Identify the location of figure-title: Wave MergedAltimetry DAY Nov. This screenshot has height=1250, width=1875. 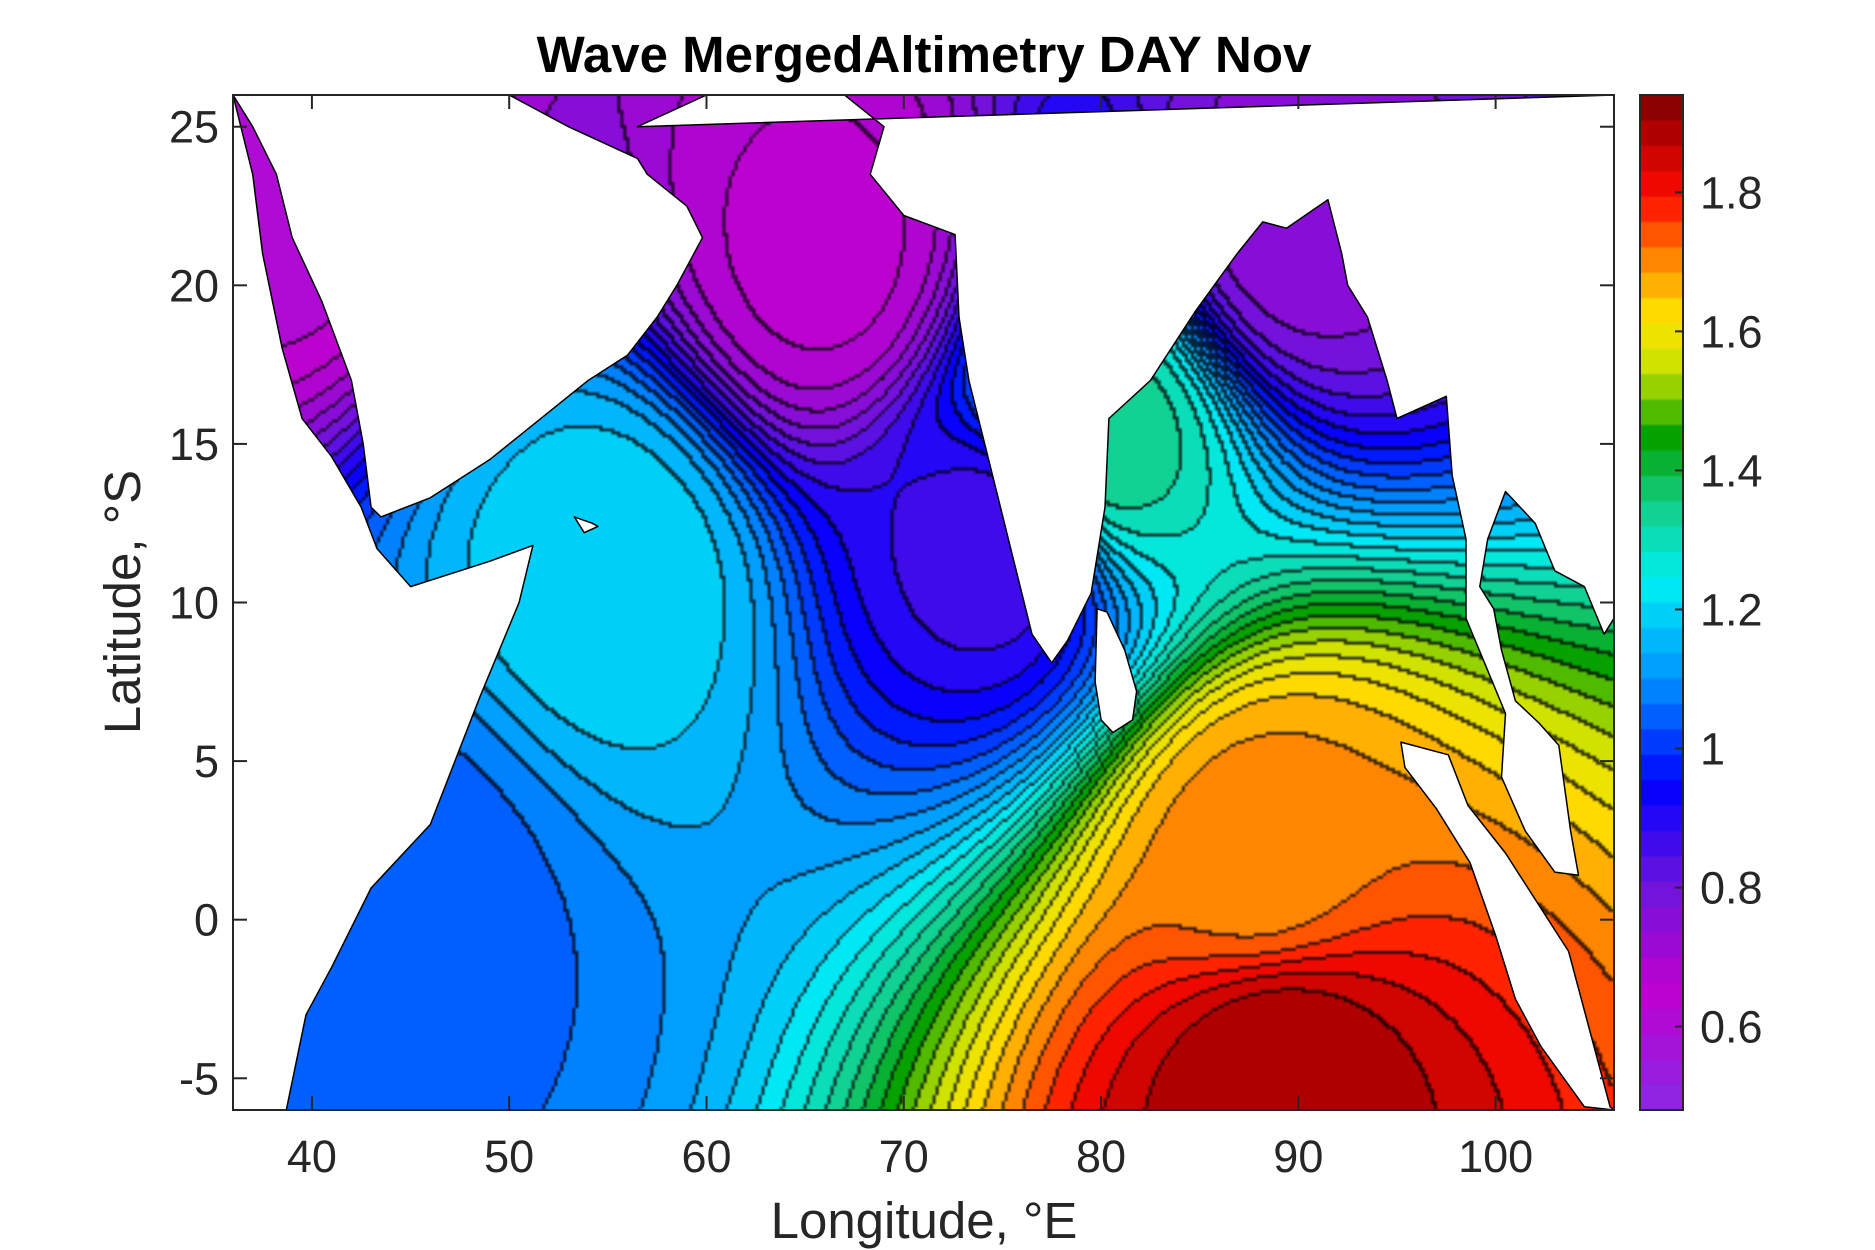
(924, 54).